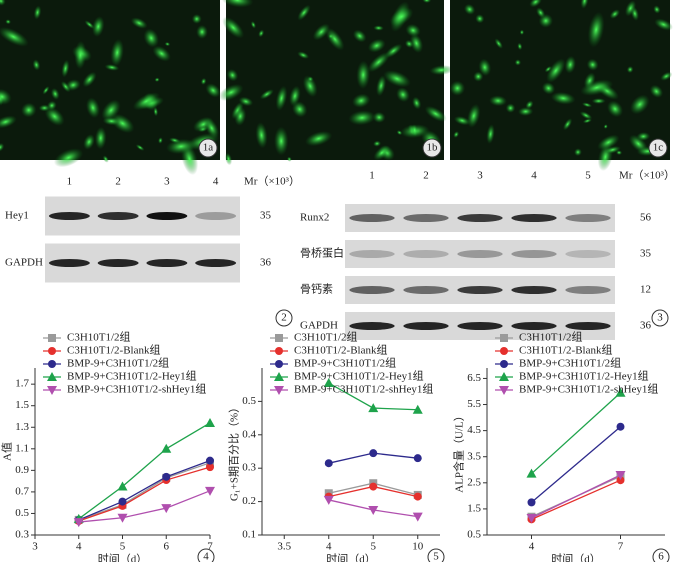  What do you see at coordinates (646, 254) in the screenshot?
I see `row-mr: 35` at bounding box center [646, 254].